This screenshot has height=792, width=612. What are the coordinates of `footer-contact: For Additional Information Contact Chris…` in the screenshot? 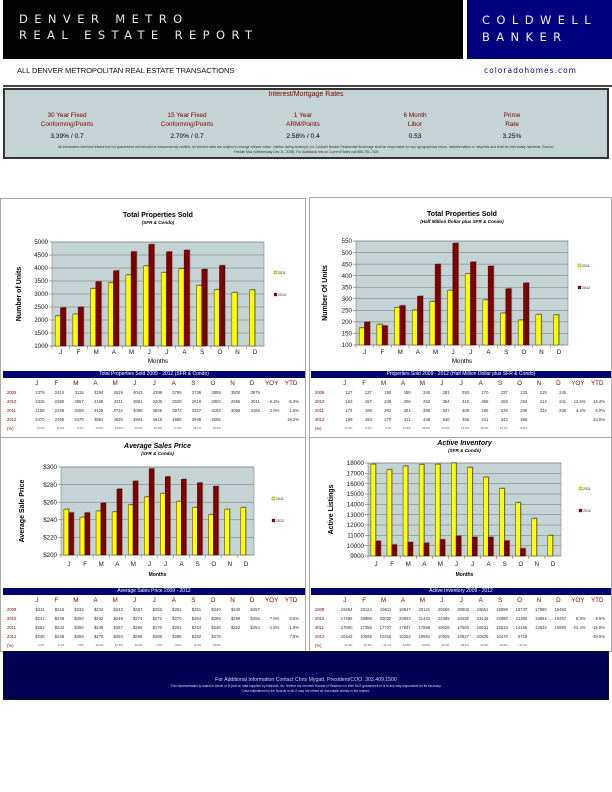 It's located at (306, 680).